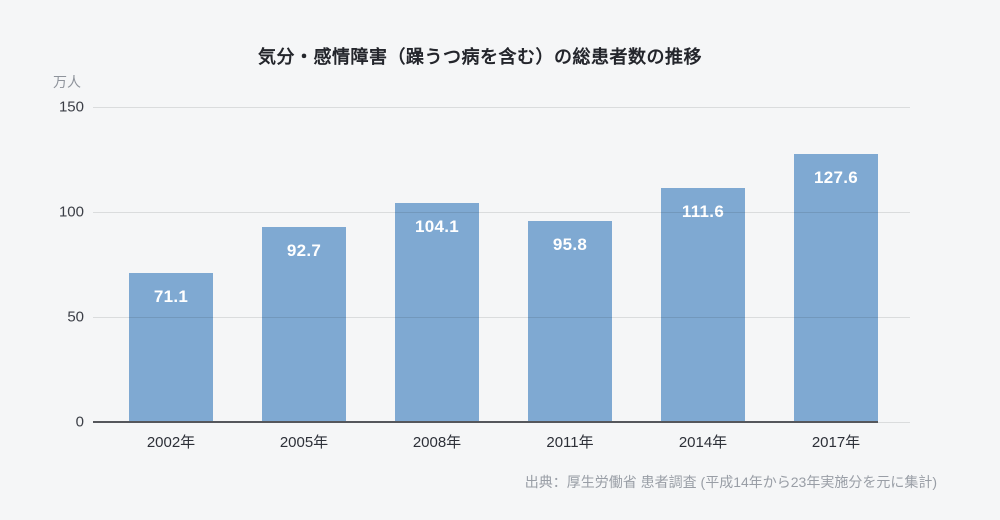  I want to click on x-axis-tick-label: 2011年, so click(570, 442).